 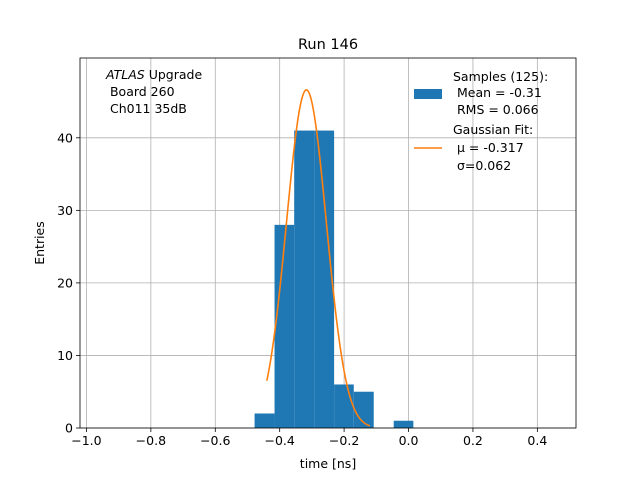 I want to click on y-tick-label: 30, so click(x=65, y=210).